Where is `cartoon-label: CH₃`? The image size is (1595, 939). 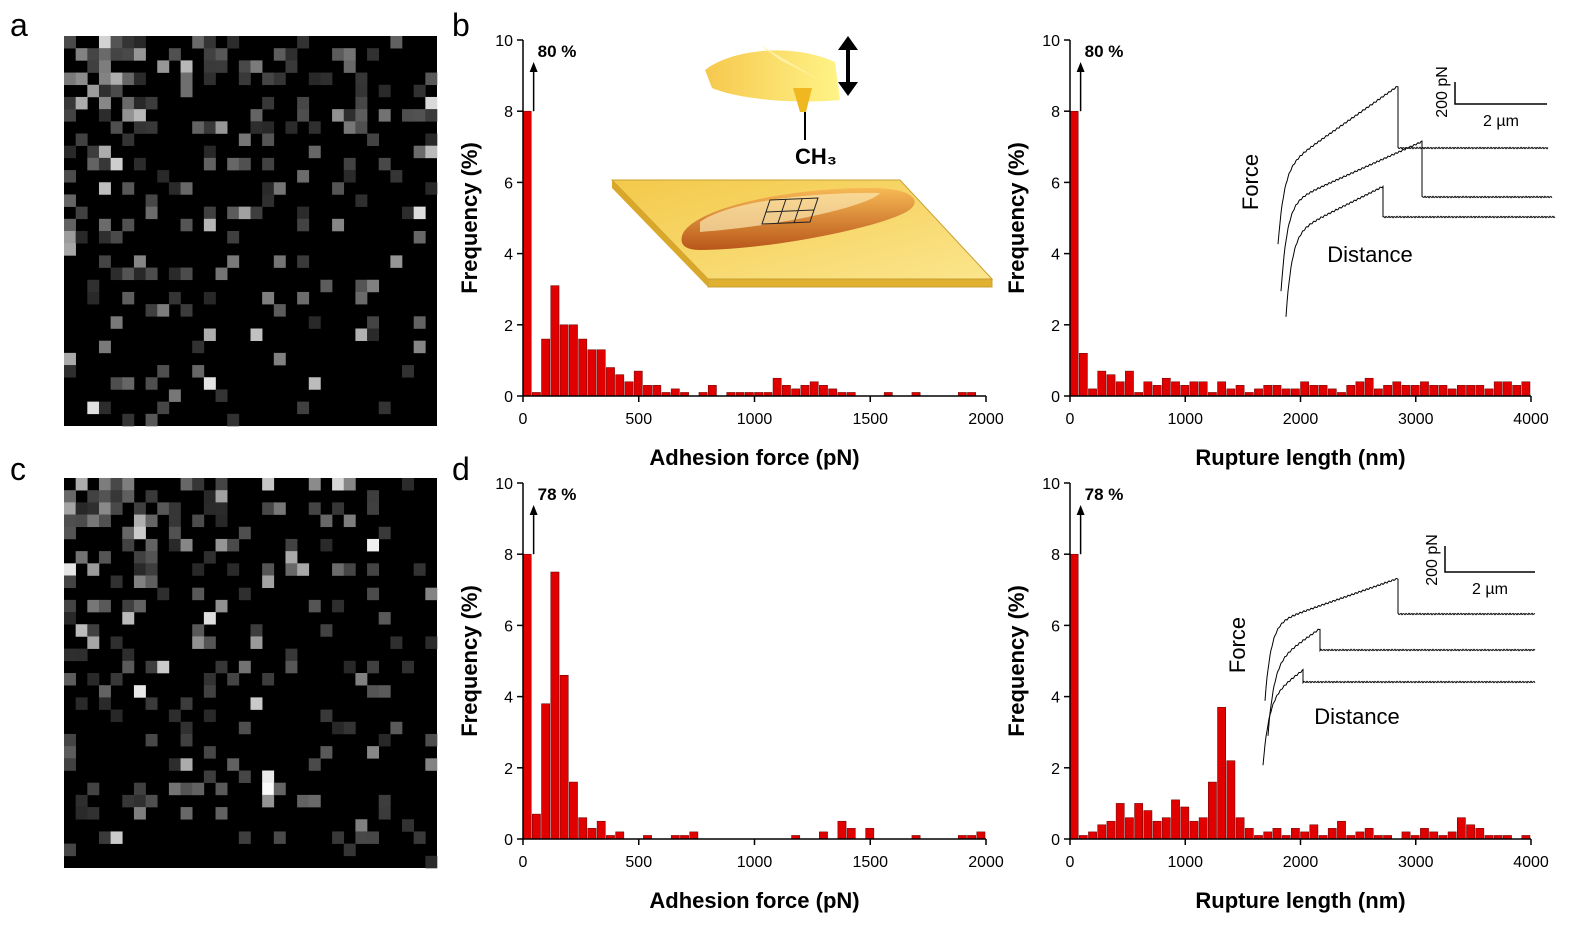
cartoon-label: CH₃ is located at coordinates (816, 156).